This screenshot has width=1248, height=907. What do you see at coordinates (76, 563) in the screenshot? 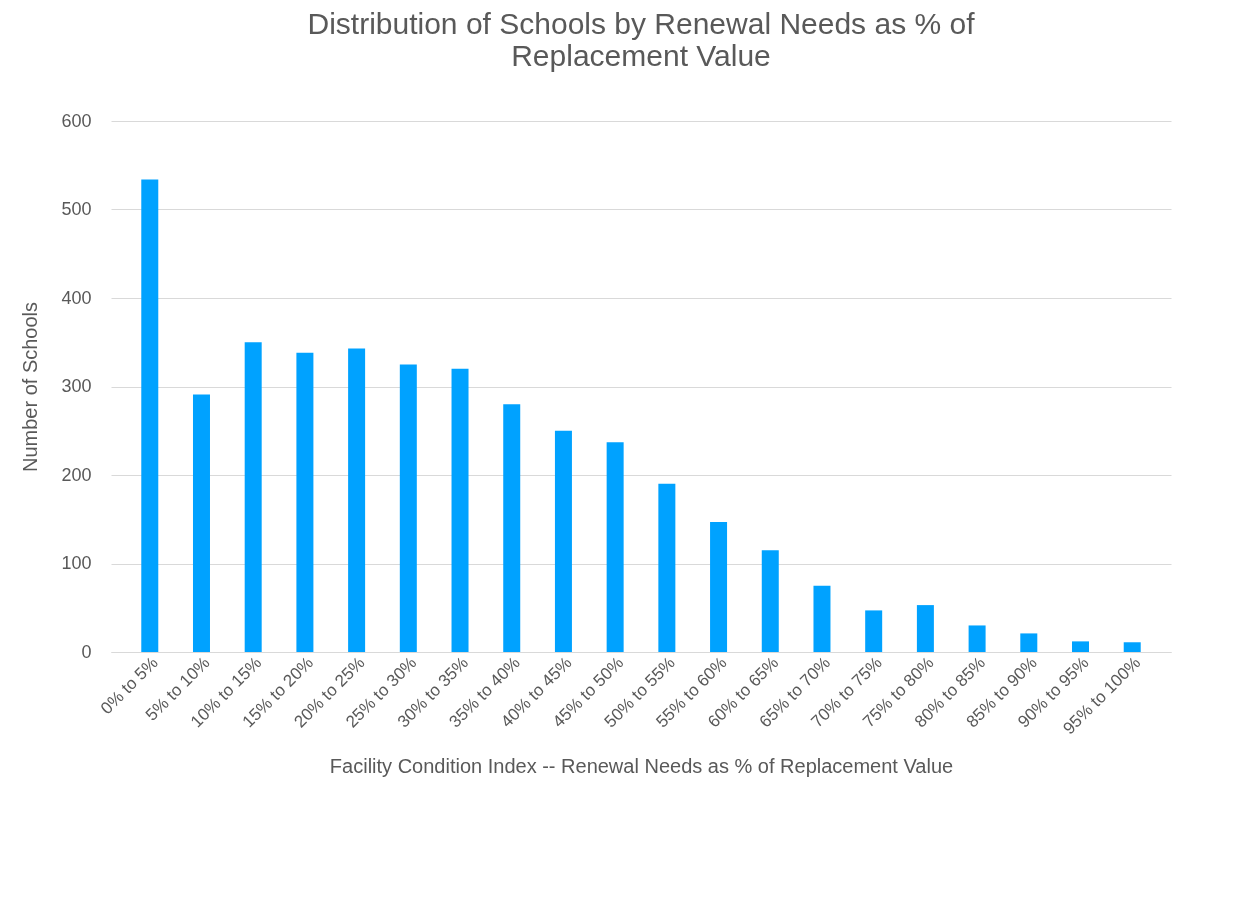
I see `y-tick-label: 100` at bounding box center [76, 563].